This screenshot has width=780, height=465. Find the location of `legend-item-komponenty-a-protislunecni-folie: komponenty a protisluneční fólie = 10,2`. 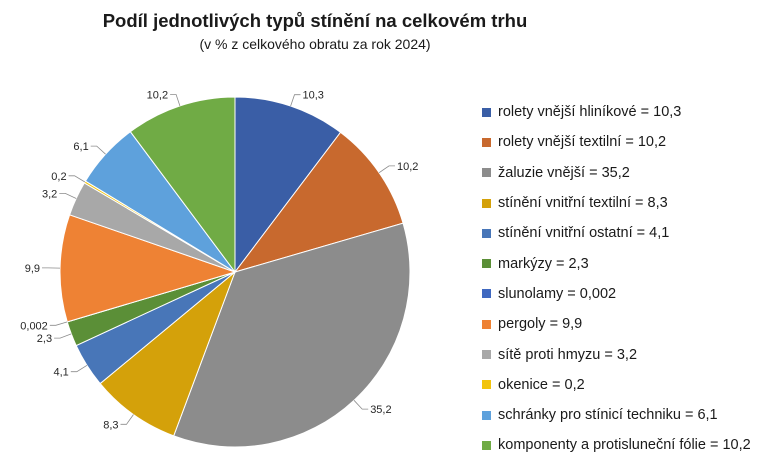

legend-item-komponenty-a-protislunecni-folie: komponenty a protisluneční fólie = 10,2 is located at coordinates (616, 445).